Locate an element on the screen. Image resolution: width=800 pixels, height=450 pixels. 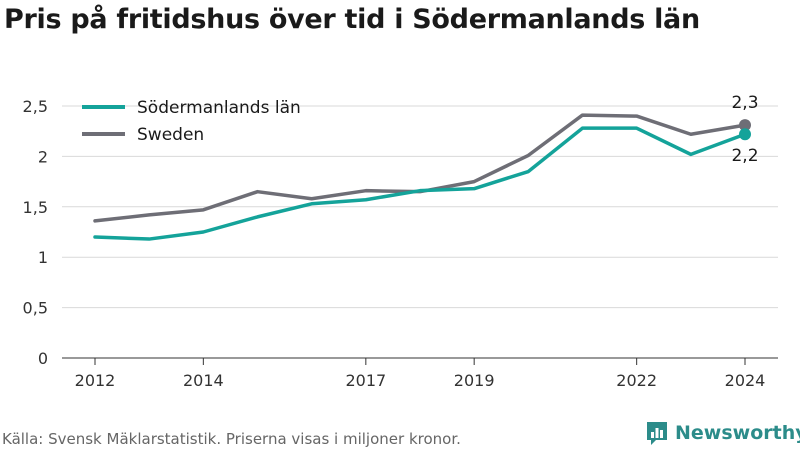
brand-logo: Newsworthy is located at coordinates (722, 433).